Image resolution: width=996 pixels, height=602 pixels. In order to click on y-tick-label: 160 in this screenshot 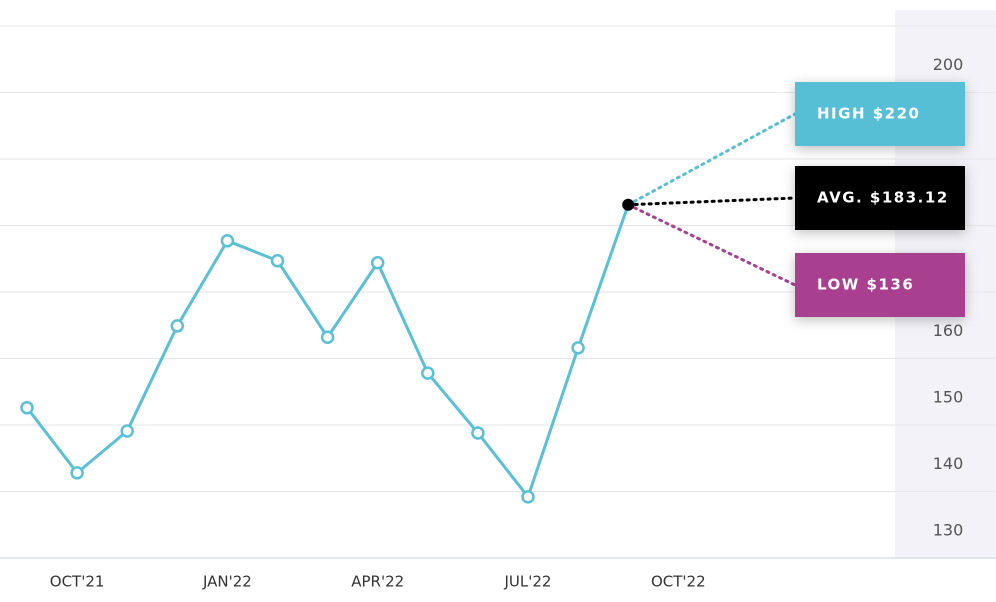, I will do `click(948, 330)`.